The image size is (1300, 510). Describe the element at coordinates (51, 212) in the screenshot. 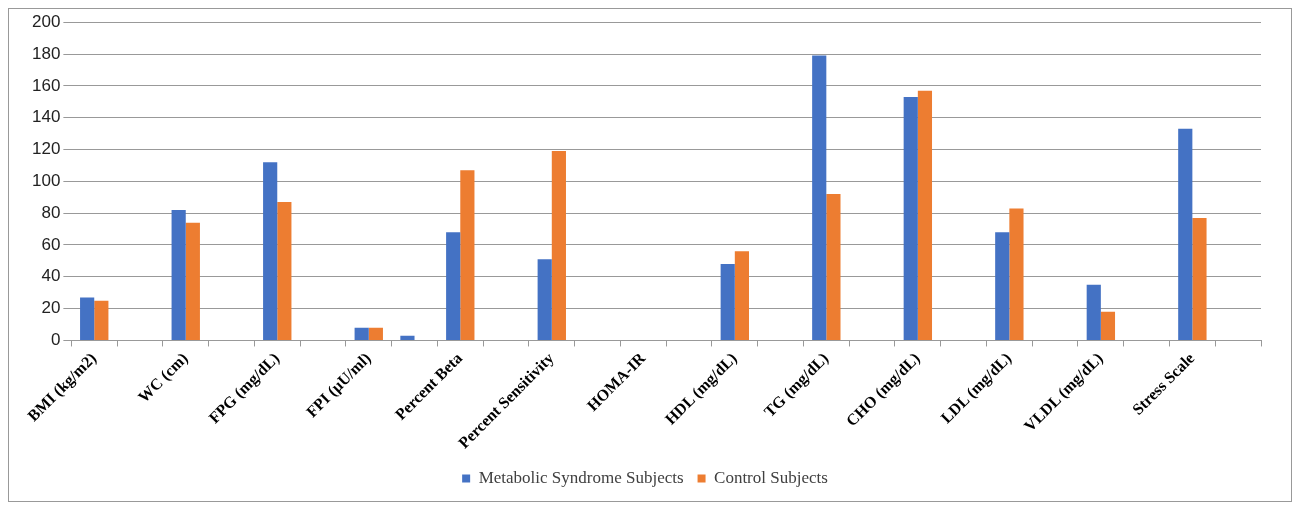

I see `y-tick-label: 80` at that location.